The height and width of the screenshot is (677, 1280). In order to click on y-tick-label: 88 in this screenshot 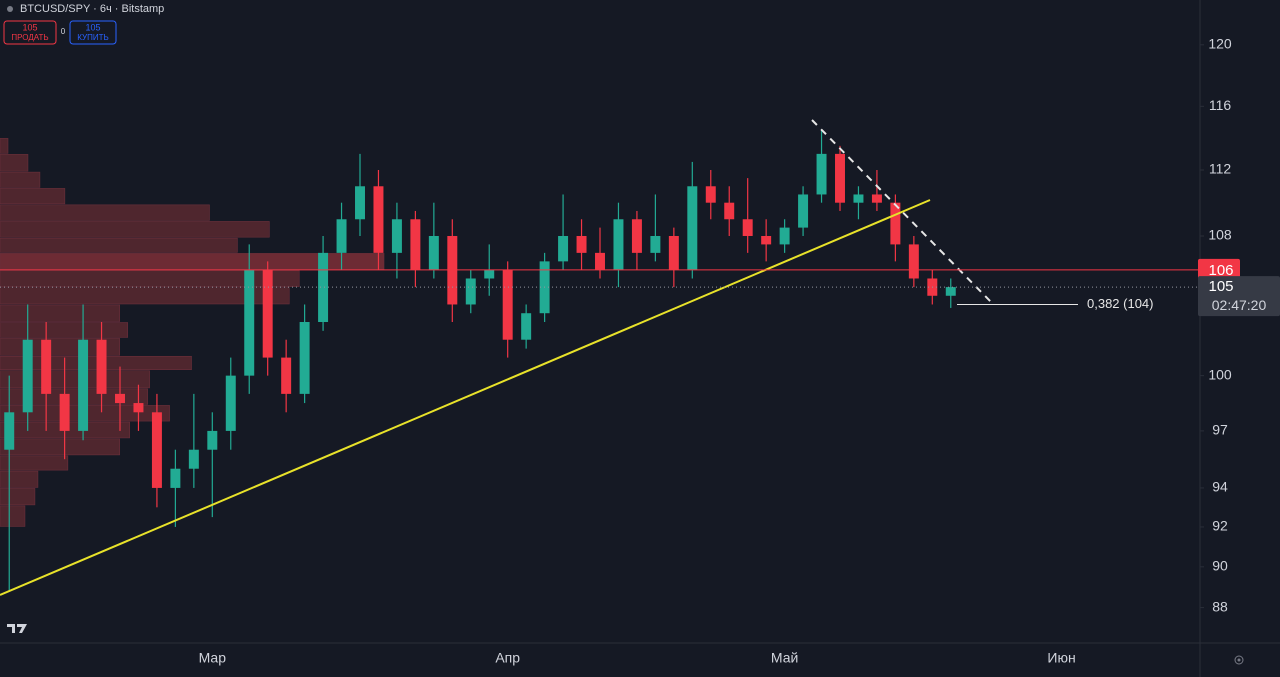, I will do `click(1220, 606)`.